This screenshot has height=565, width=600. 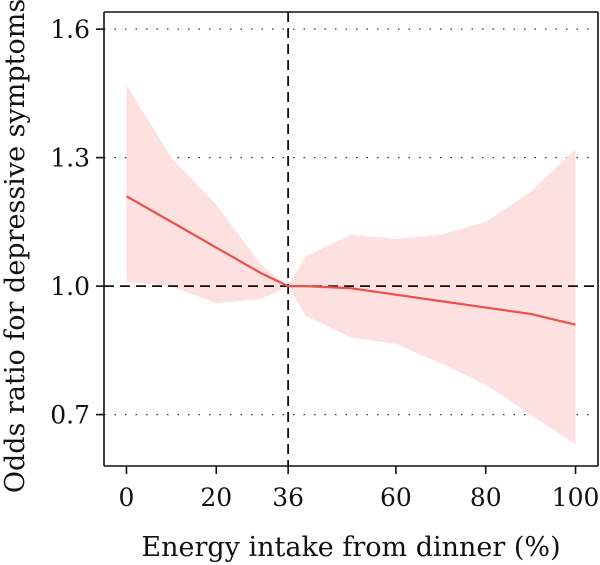 I want to click on x-tick-label: 20, so click(x=216, y=497).